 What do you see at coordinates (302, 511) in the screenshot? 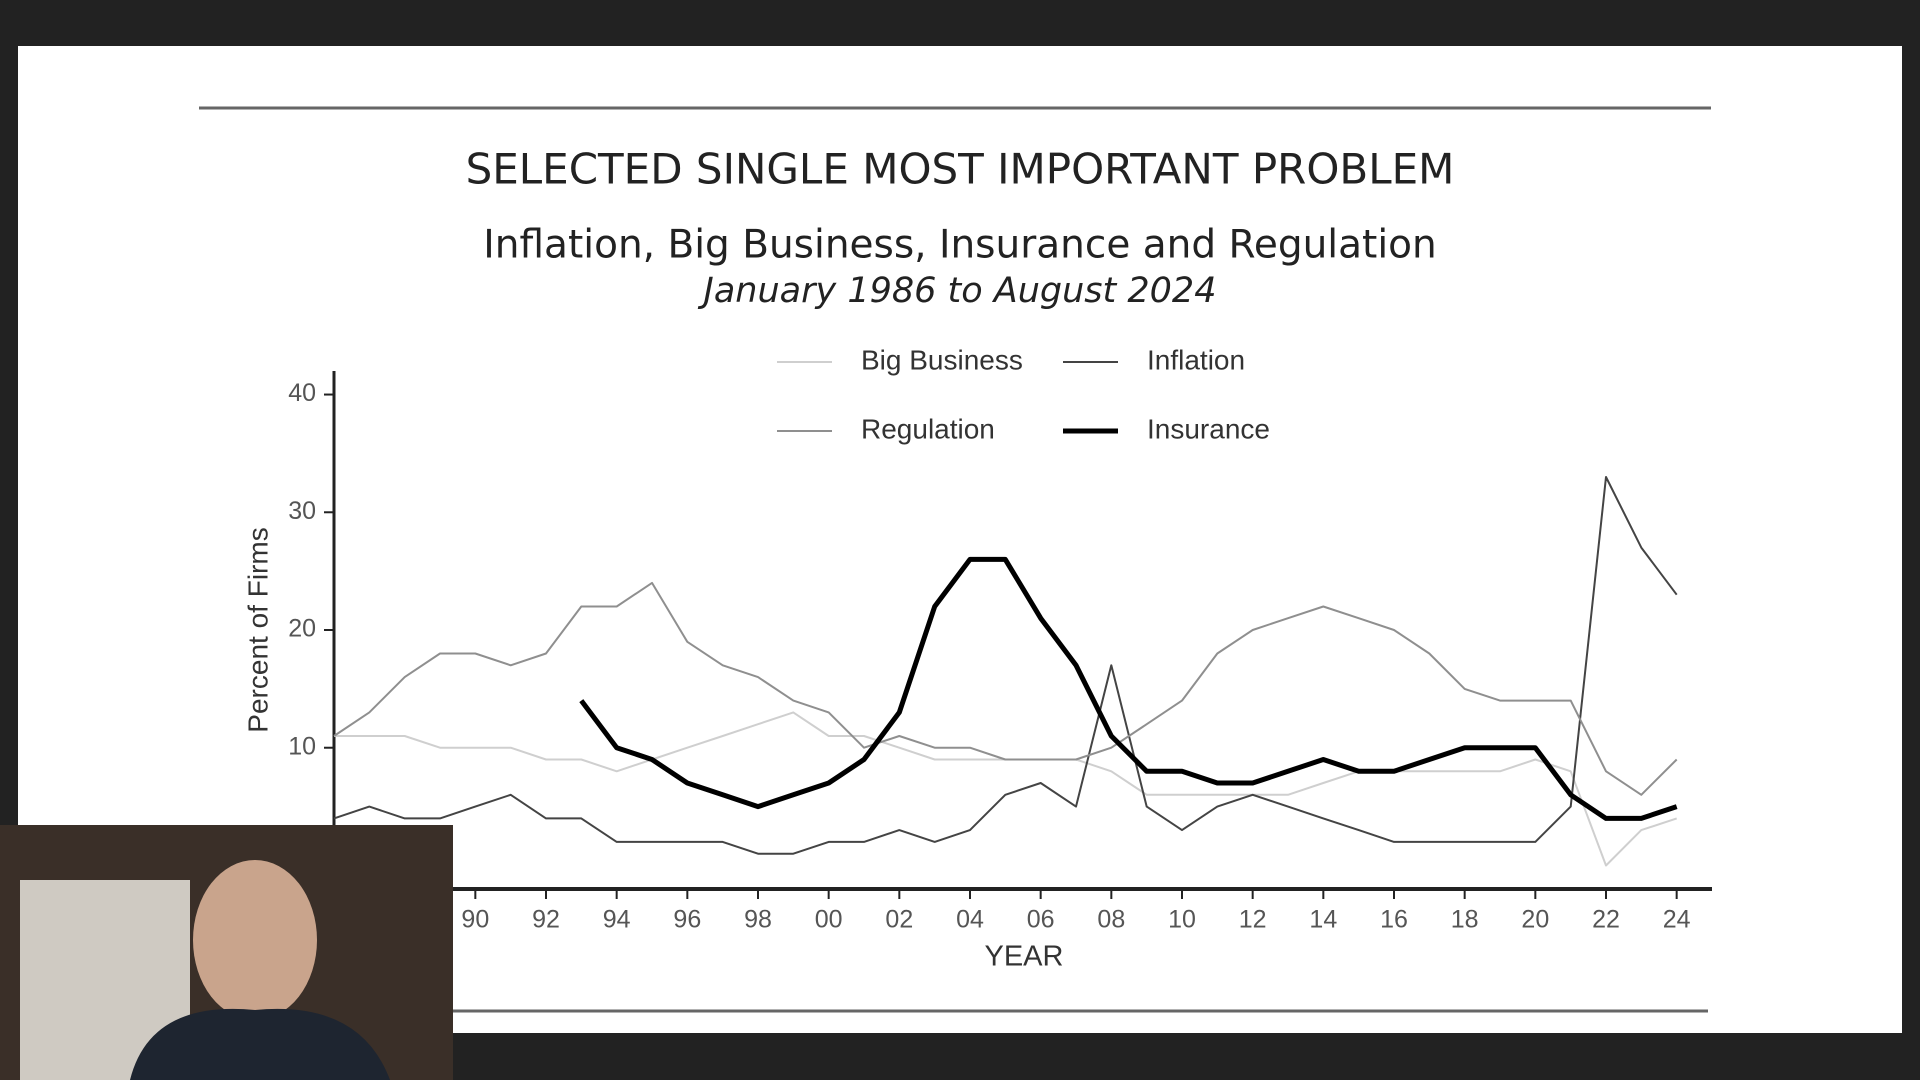
I see `y-tick-label: 30` at bounding box center [302, 511].